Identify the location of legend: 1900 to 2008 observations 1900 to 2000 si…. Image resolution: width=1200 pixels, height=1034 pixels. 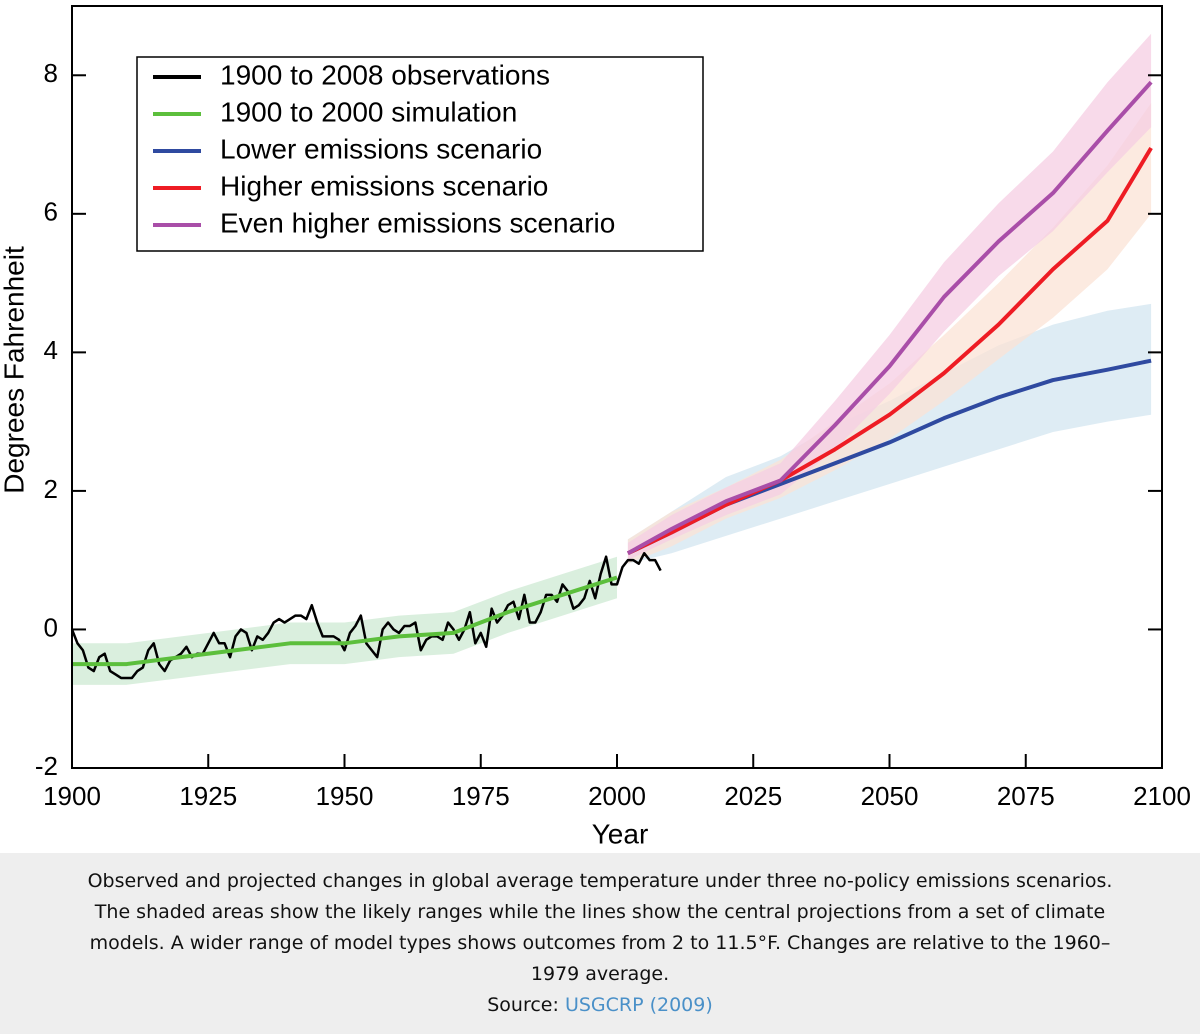
(420, 154).